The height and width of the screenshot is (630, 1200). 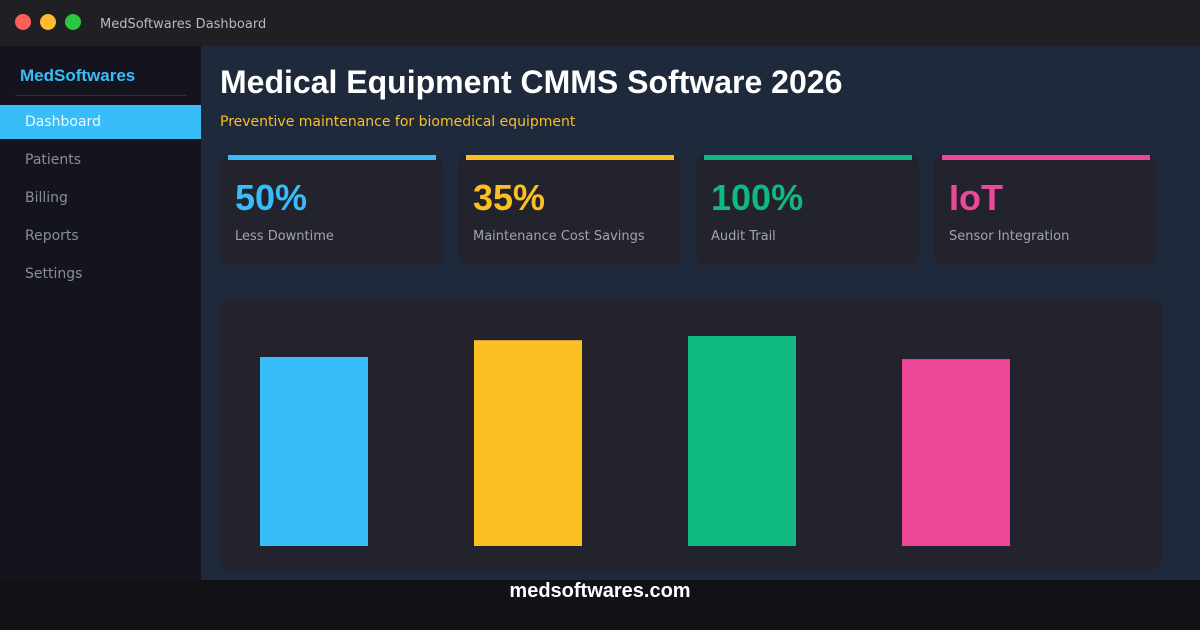 I want to click on sidebar-item-billing: Billing, so click(x=46, y=198).